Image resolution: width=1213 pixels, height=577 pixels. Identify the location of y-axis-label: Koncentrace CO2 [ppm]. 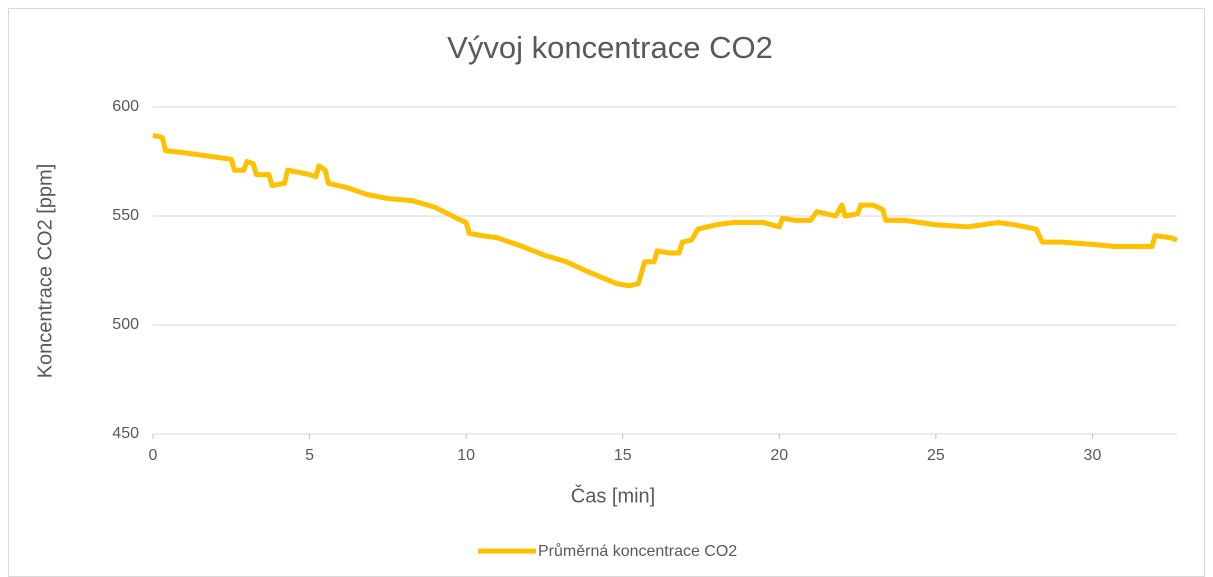
(45, 271).